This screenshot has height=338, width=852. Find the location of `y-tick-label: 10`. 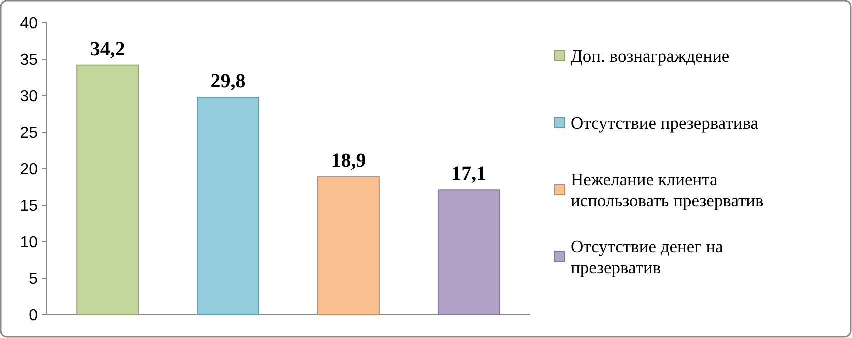

y-tick-label: 10 is located at coordinates (29, 243).